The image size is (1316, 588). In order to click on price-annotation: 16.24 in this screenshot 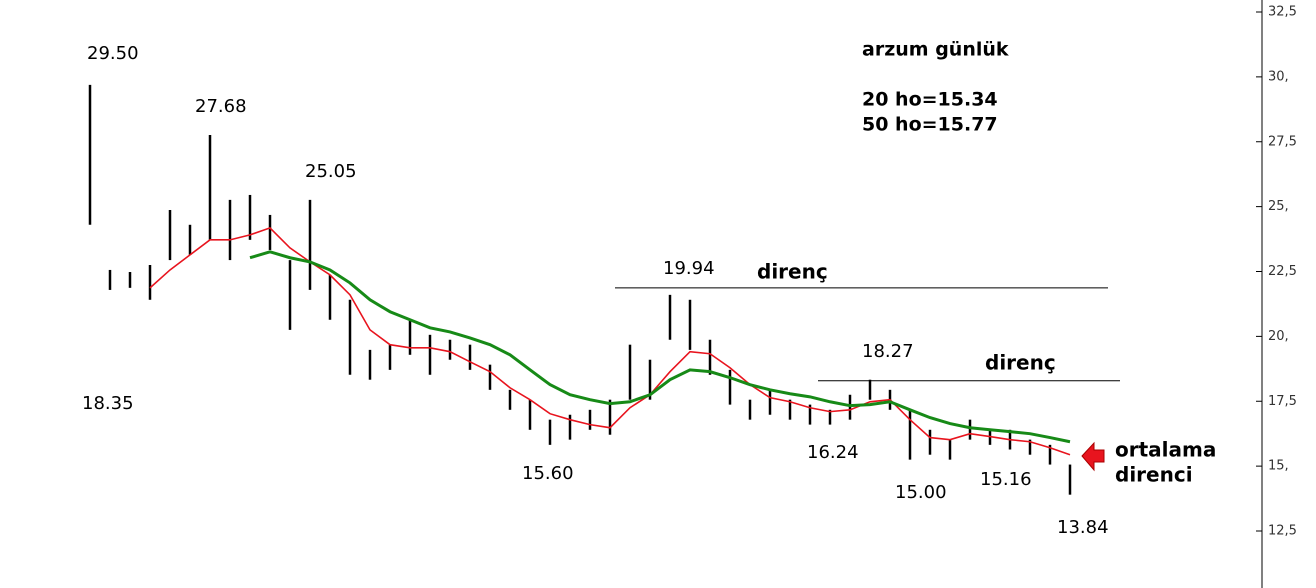, I will do `click(833, 452)`.